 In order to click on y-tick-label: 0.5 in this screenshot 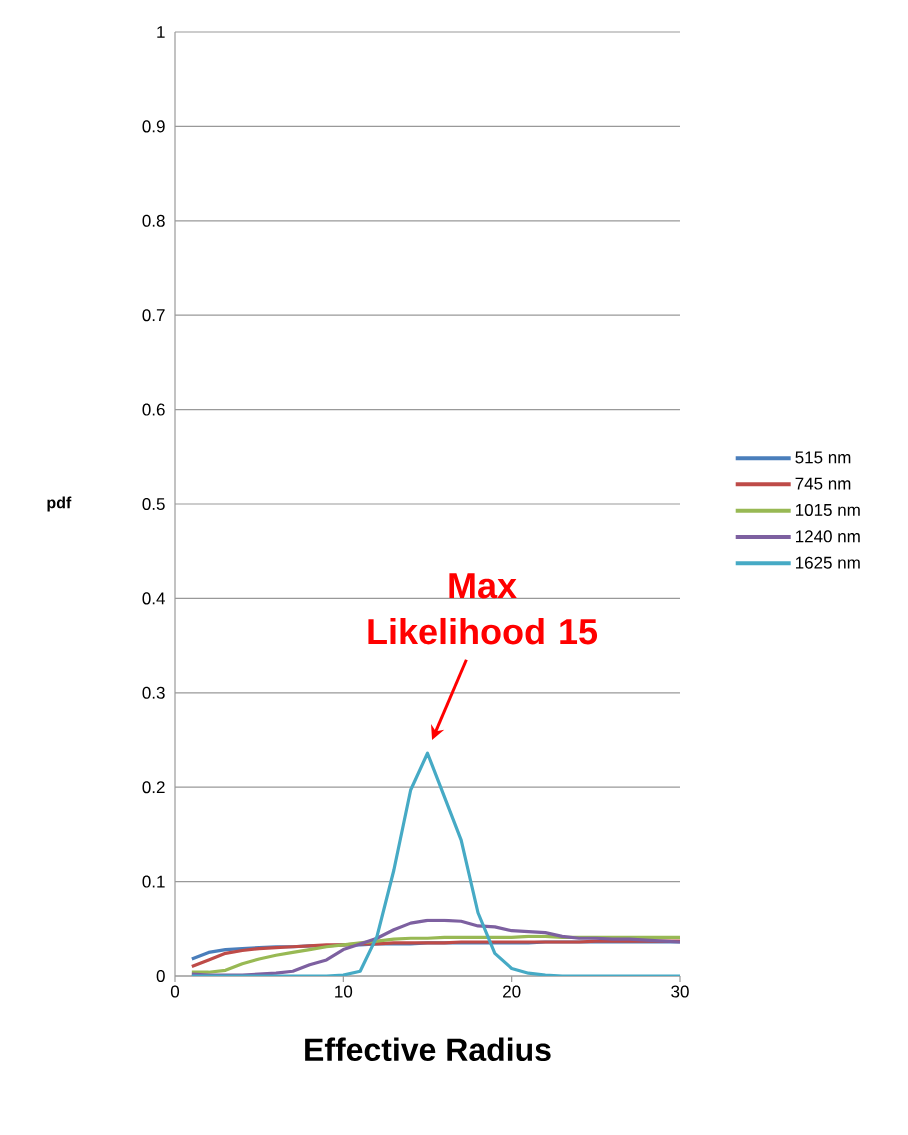, I will do `click(153, 504)`.